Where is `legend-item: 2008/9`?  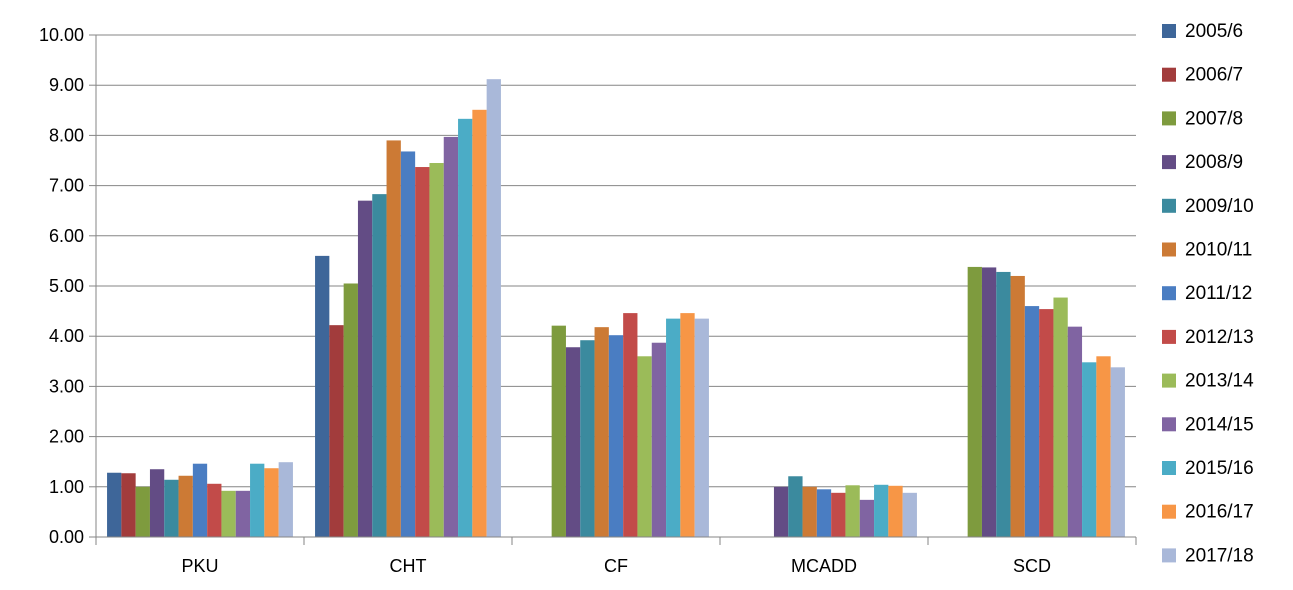 legend-item: 2008/9 is located at coordinates (1202, 162).